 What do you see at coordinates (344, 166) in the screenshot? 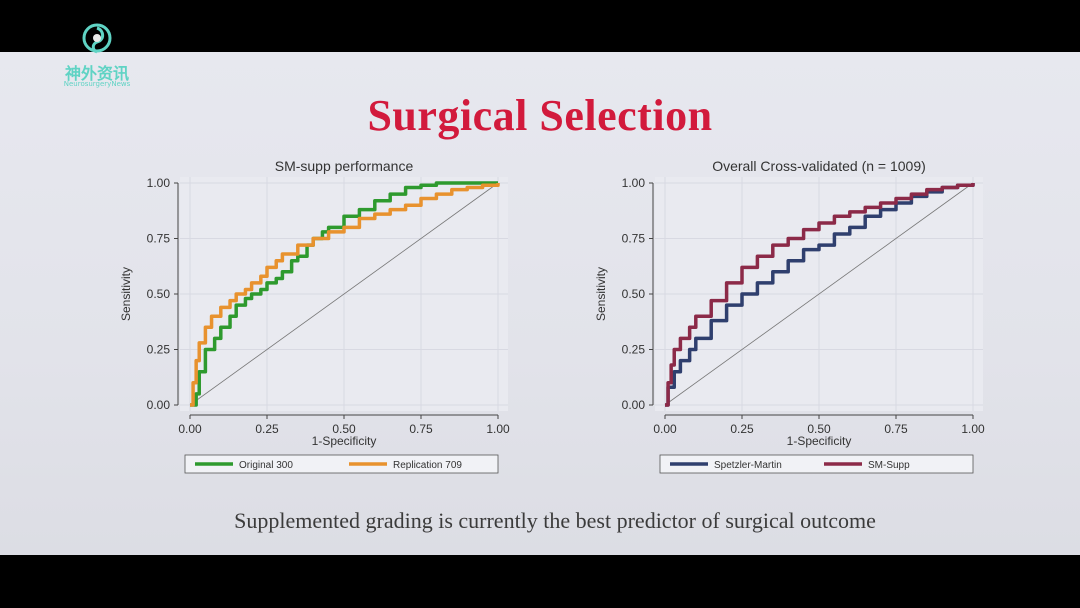
I see `chart-title: SM-supp performance` at bounding box center [344, 166].